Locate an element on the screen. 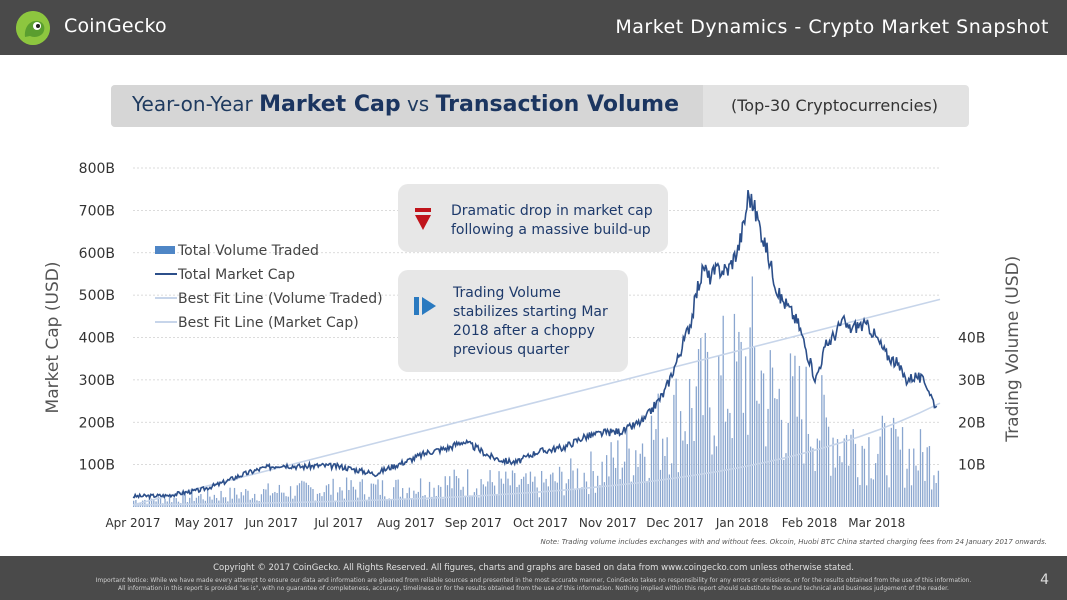 The height and width of the screenshot is (600, 1067). down-arrow-icon is located at coordinates (423, 219).